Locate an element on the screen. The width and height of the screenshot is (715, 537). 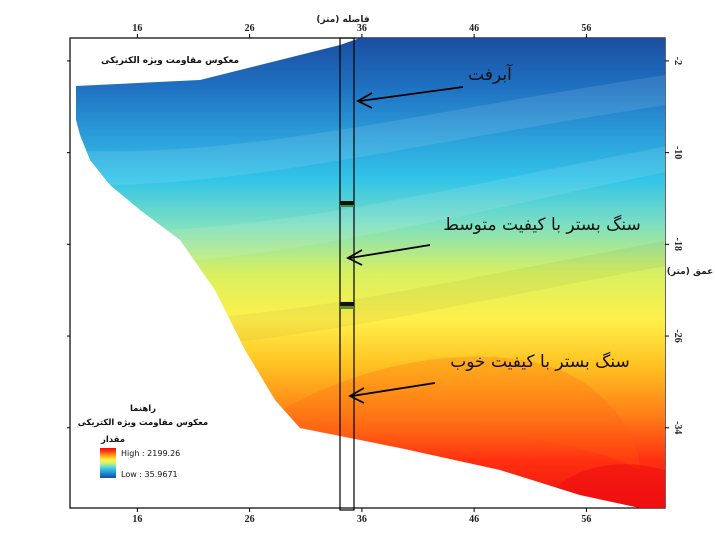
y-axis-title: عمق (متر) is located at coordinates (690, 272).